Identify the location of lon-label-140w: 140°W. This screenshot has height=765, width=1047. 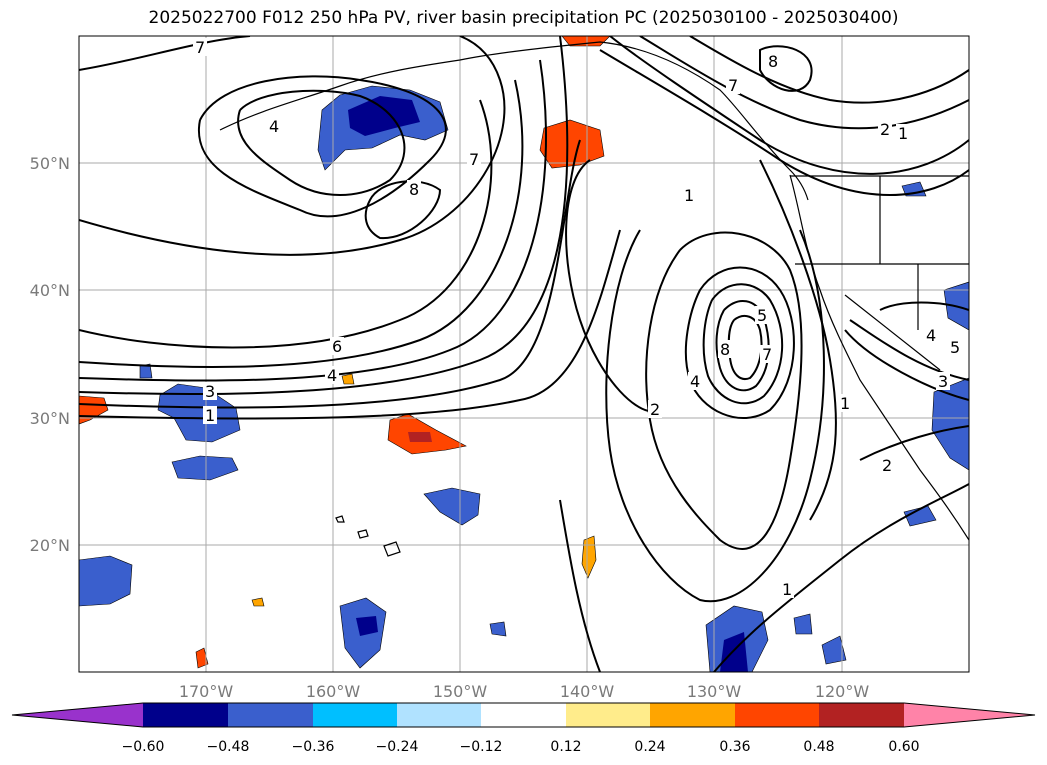
(587, 691).